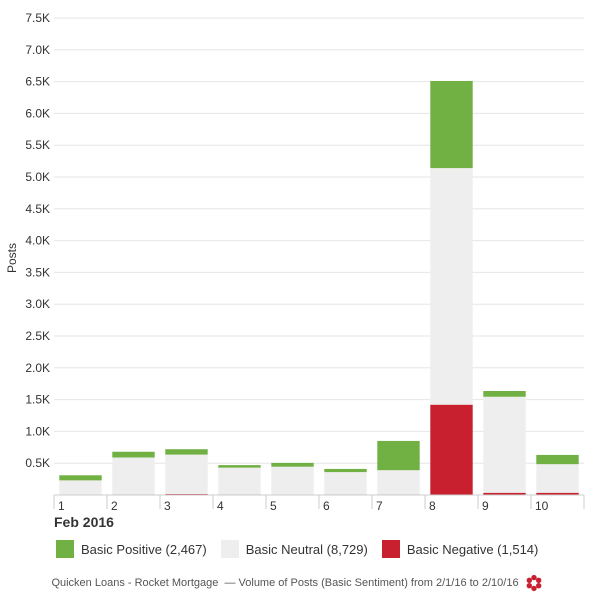  What do you see at coordinates (37, 463) in the screenshot?
I see `y-tick-label: 0.5K` at bounding box center [37, 463].